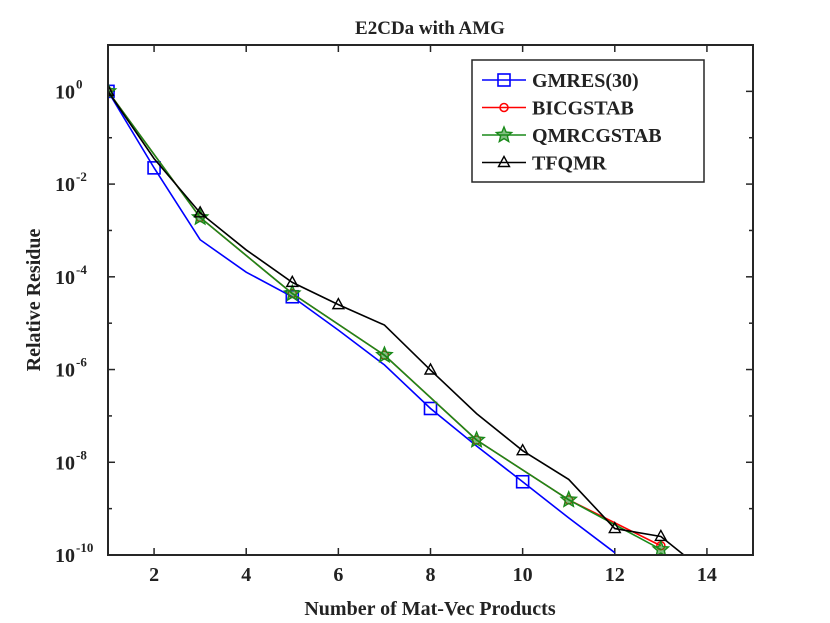 This screenshot has width=830, height=623. Describe the element at coordinates (81, 454) in the screenshot. I see `y-tick-label-exponent: -8` at that location.